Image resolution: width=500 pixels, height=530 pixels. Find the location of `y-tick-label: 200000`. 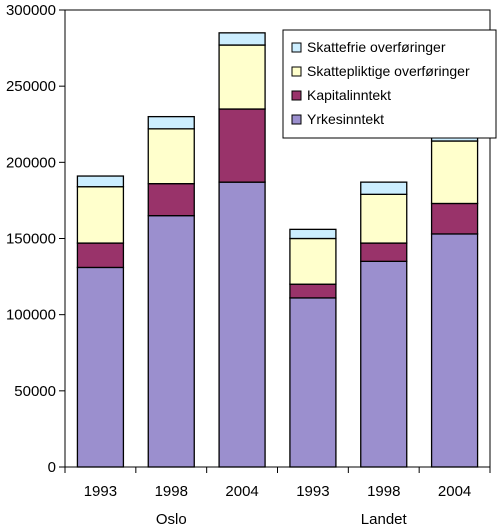

y-tick-label: 200000 is located at coordinates (31, 162).